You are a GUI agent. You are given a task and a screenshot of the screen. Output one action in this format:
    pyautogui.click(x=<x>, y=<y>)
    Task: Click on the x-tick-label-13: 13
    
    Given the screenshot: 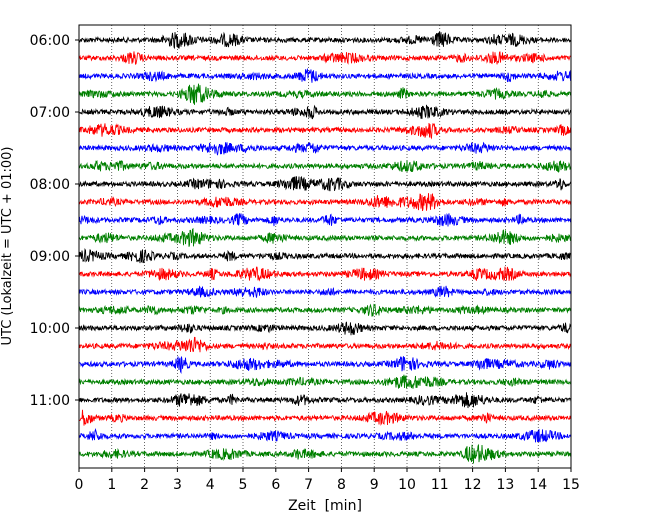 What is the action you would take?
    pyautogui.click(x=505, y=485)
    